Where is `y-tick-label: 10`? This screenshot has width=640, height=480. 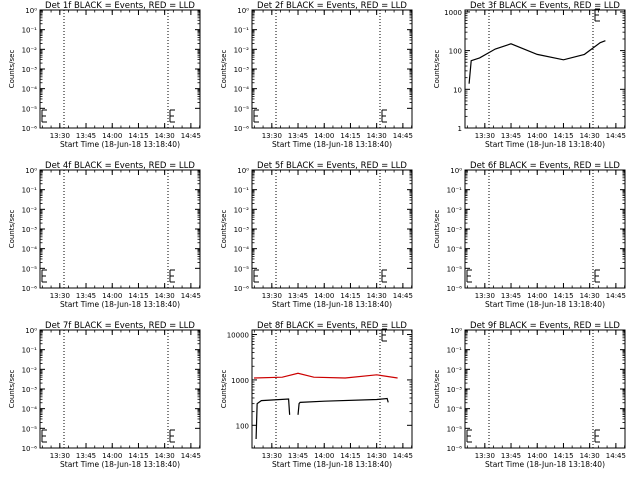 y-tick-label: 10 is located at coordinates (457, 90).